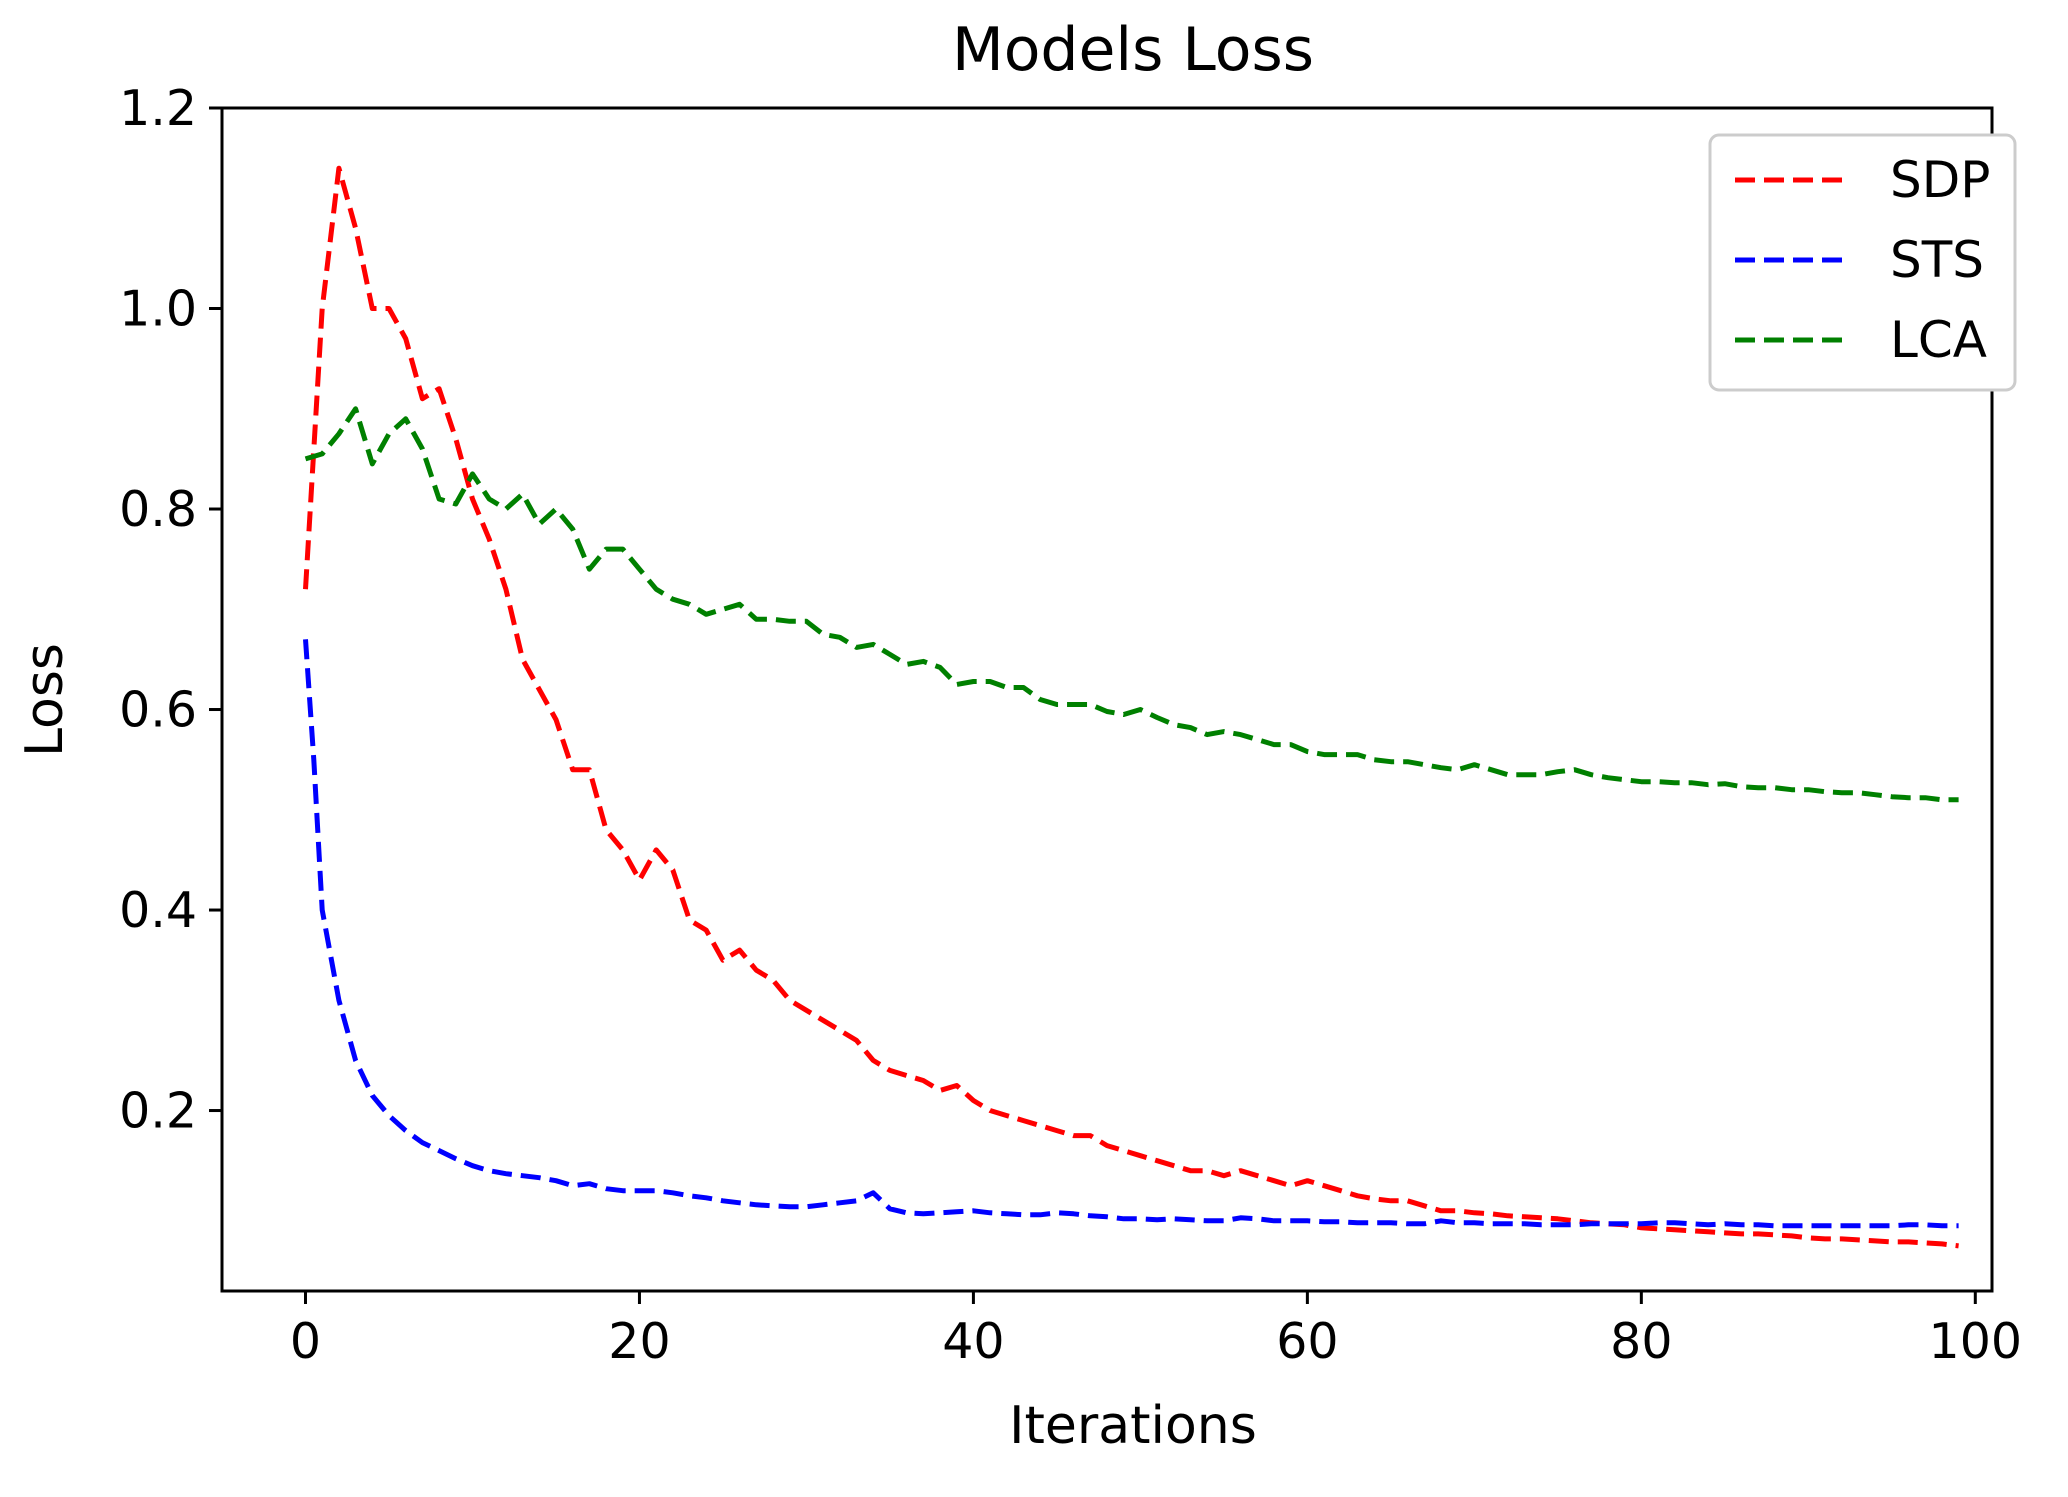  What do you see at coordinates (639, 1341) in the screenshot?
I see `x-tick-label: 20` at bounding box center [639, 1341].